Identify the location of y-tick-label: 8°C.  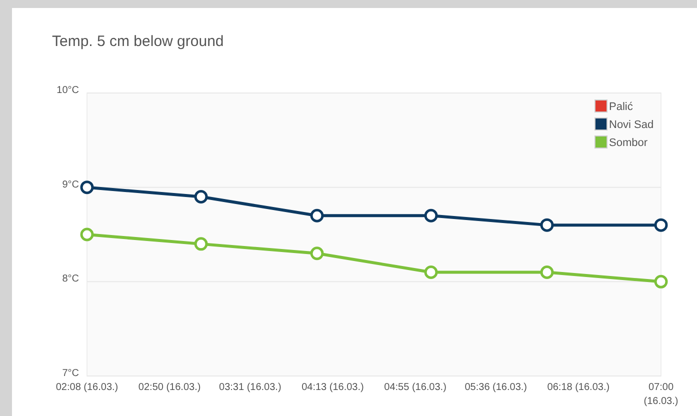
(70, 279).